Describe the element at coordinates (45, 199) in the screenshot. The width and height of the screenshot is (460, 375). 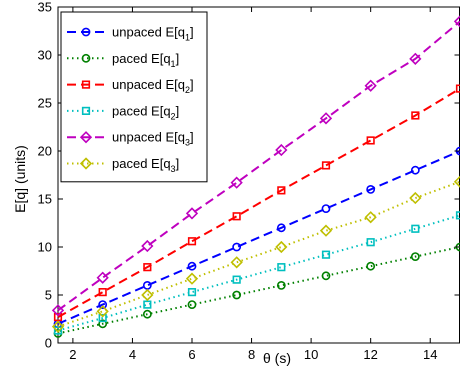
I see `y-tick-label: 15` at that location.